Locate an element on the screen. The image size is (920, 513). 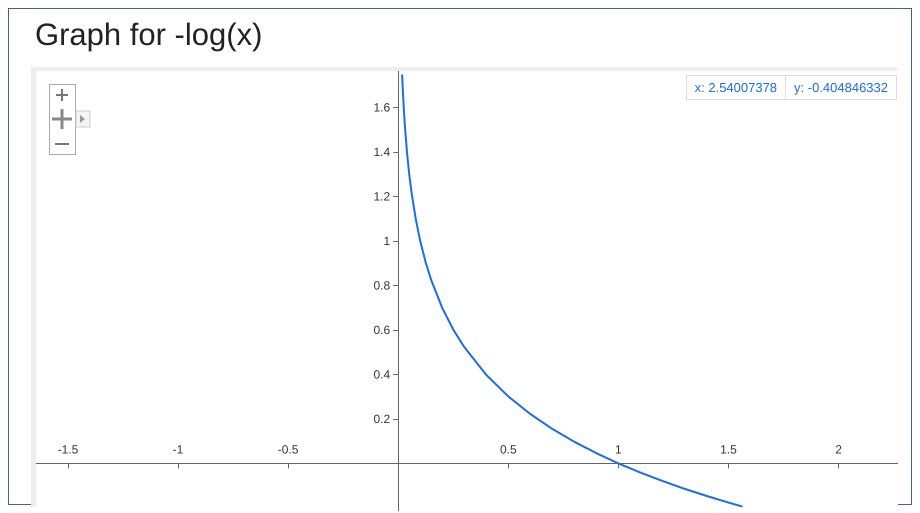
x-tick-label: -1.5 is located at coordinates (68, 449).